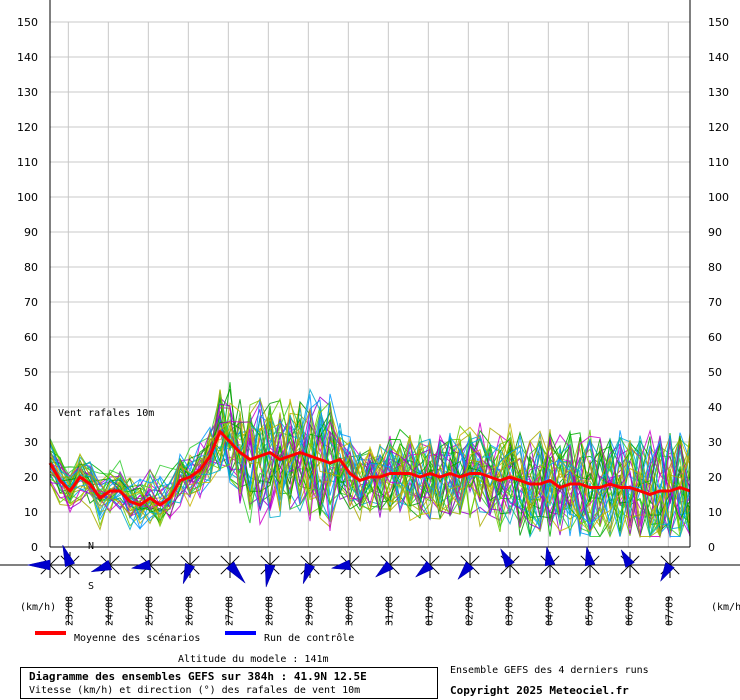 This screenshot has width=740, height=700. Describe the element at coordinates (31, 232) in the screenshot. I see `y-tick-left: 90` at that location.